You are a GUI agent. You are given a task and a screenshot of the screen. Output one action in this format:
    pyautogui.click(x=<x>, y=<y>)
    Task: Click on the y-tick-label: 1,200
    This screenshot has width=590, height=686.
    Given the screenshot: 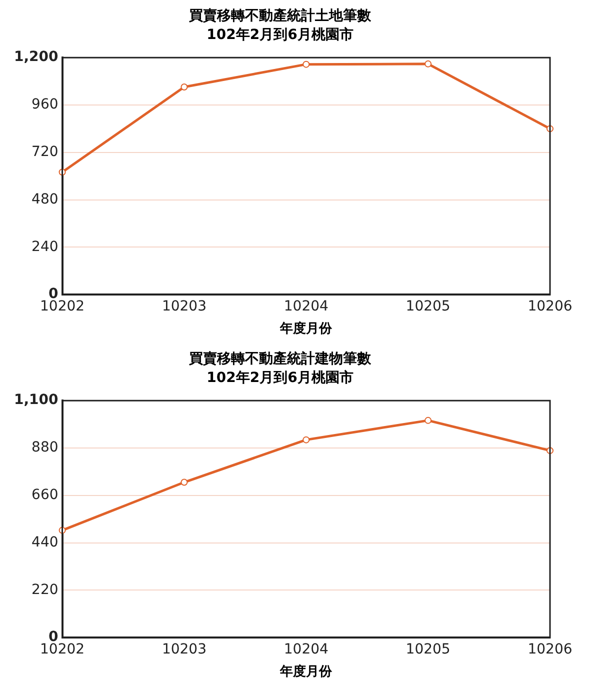 What is the action you would take?
    pyautogui.click(x=36, y=57)
    